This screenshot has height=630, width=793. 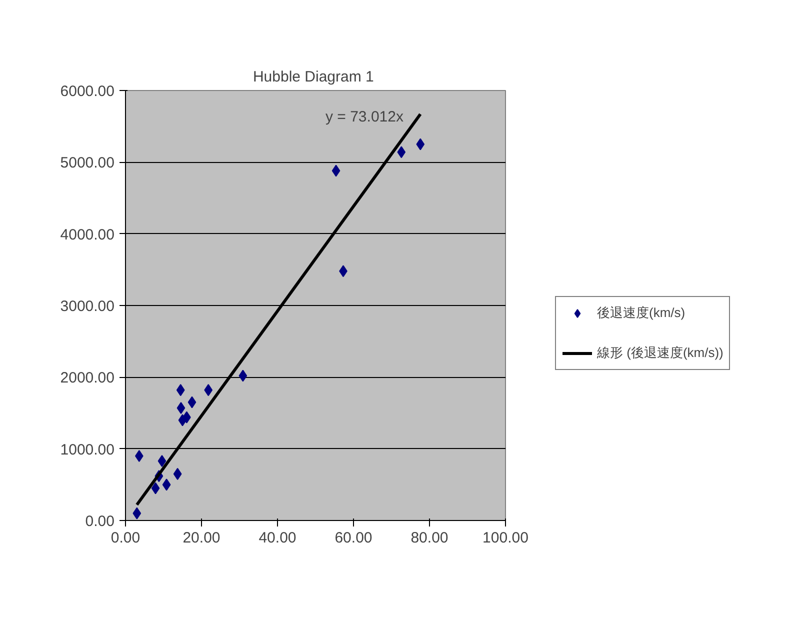 What do you see at coordinates (313, 77) in the screenshot?
I see `chart-title: Hubble Diagram 1` at bounding box center [313, 77].